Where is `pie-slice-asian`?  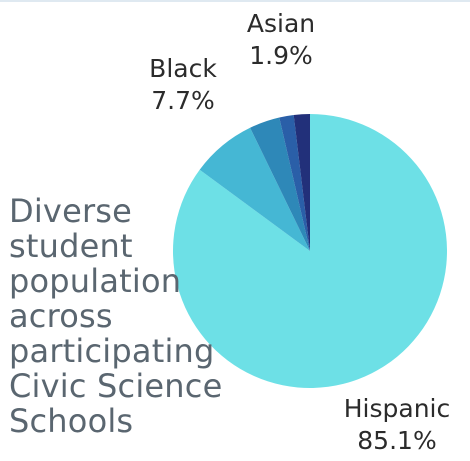
pie-slice-asian is located at coordinates (301, 182).